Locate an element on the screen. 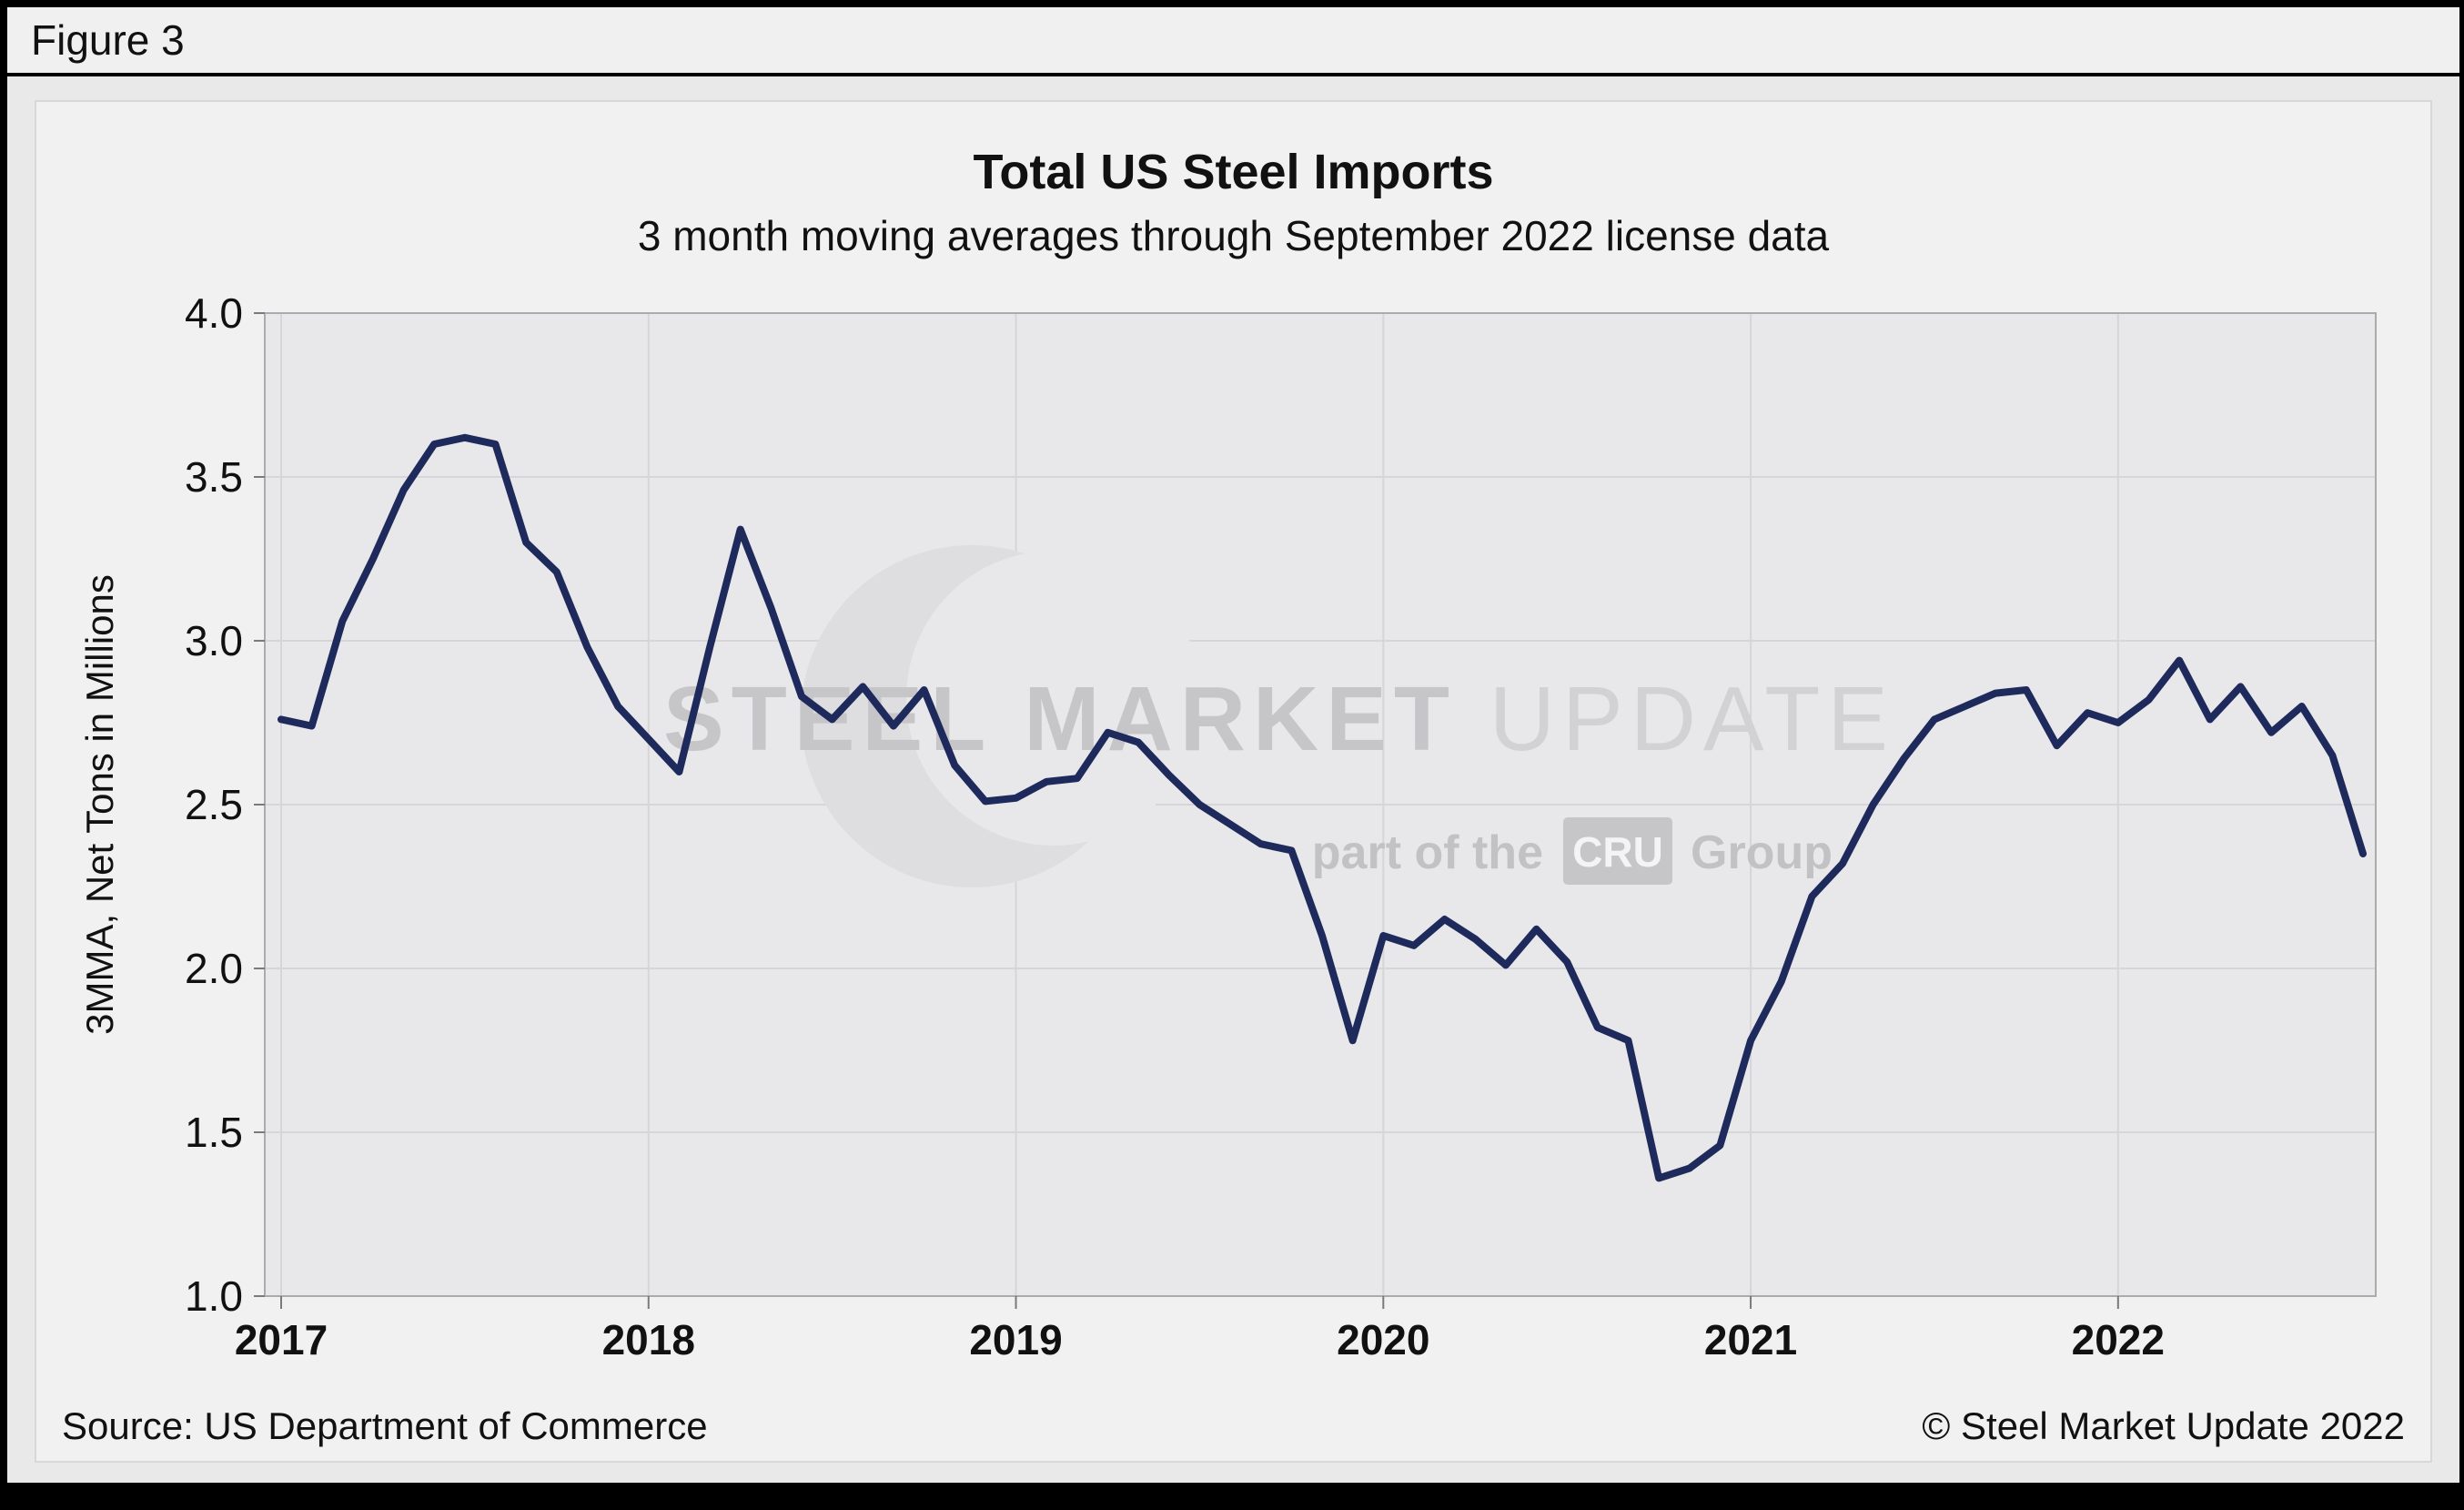 This screenshot has height=1510, width=2464. watermark-cru-text: CRU is located at coordinates (1617, 852).